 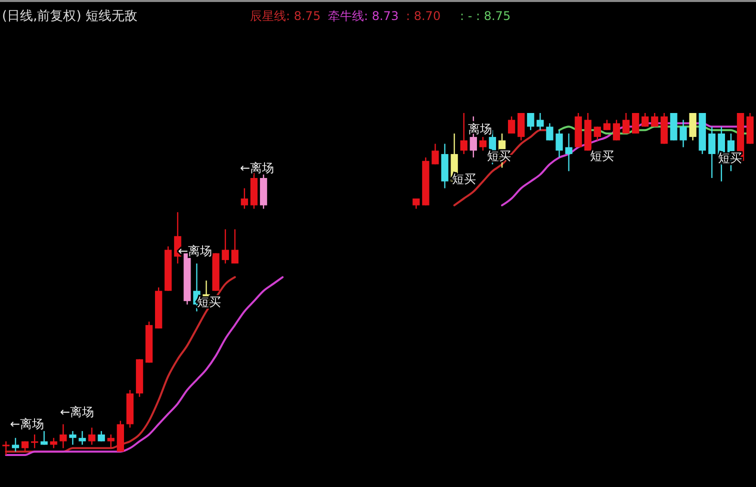 What do you see at coordinates (485, 16) in the screenshot?
I see `text: : - : 8.75` at bounding box center [485, 16].